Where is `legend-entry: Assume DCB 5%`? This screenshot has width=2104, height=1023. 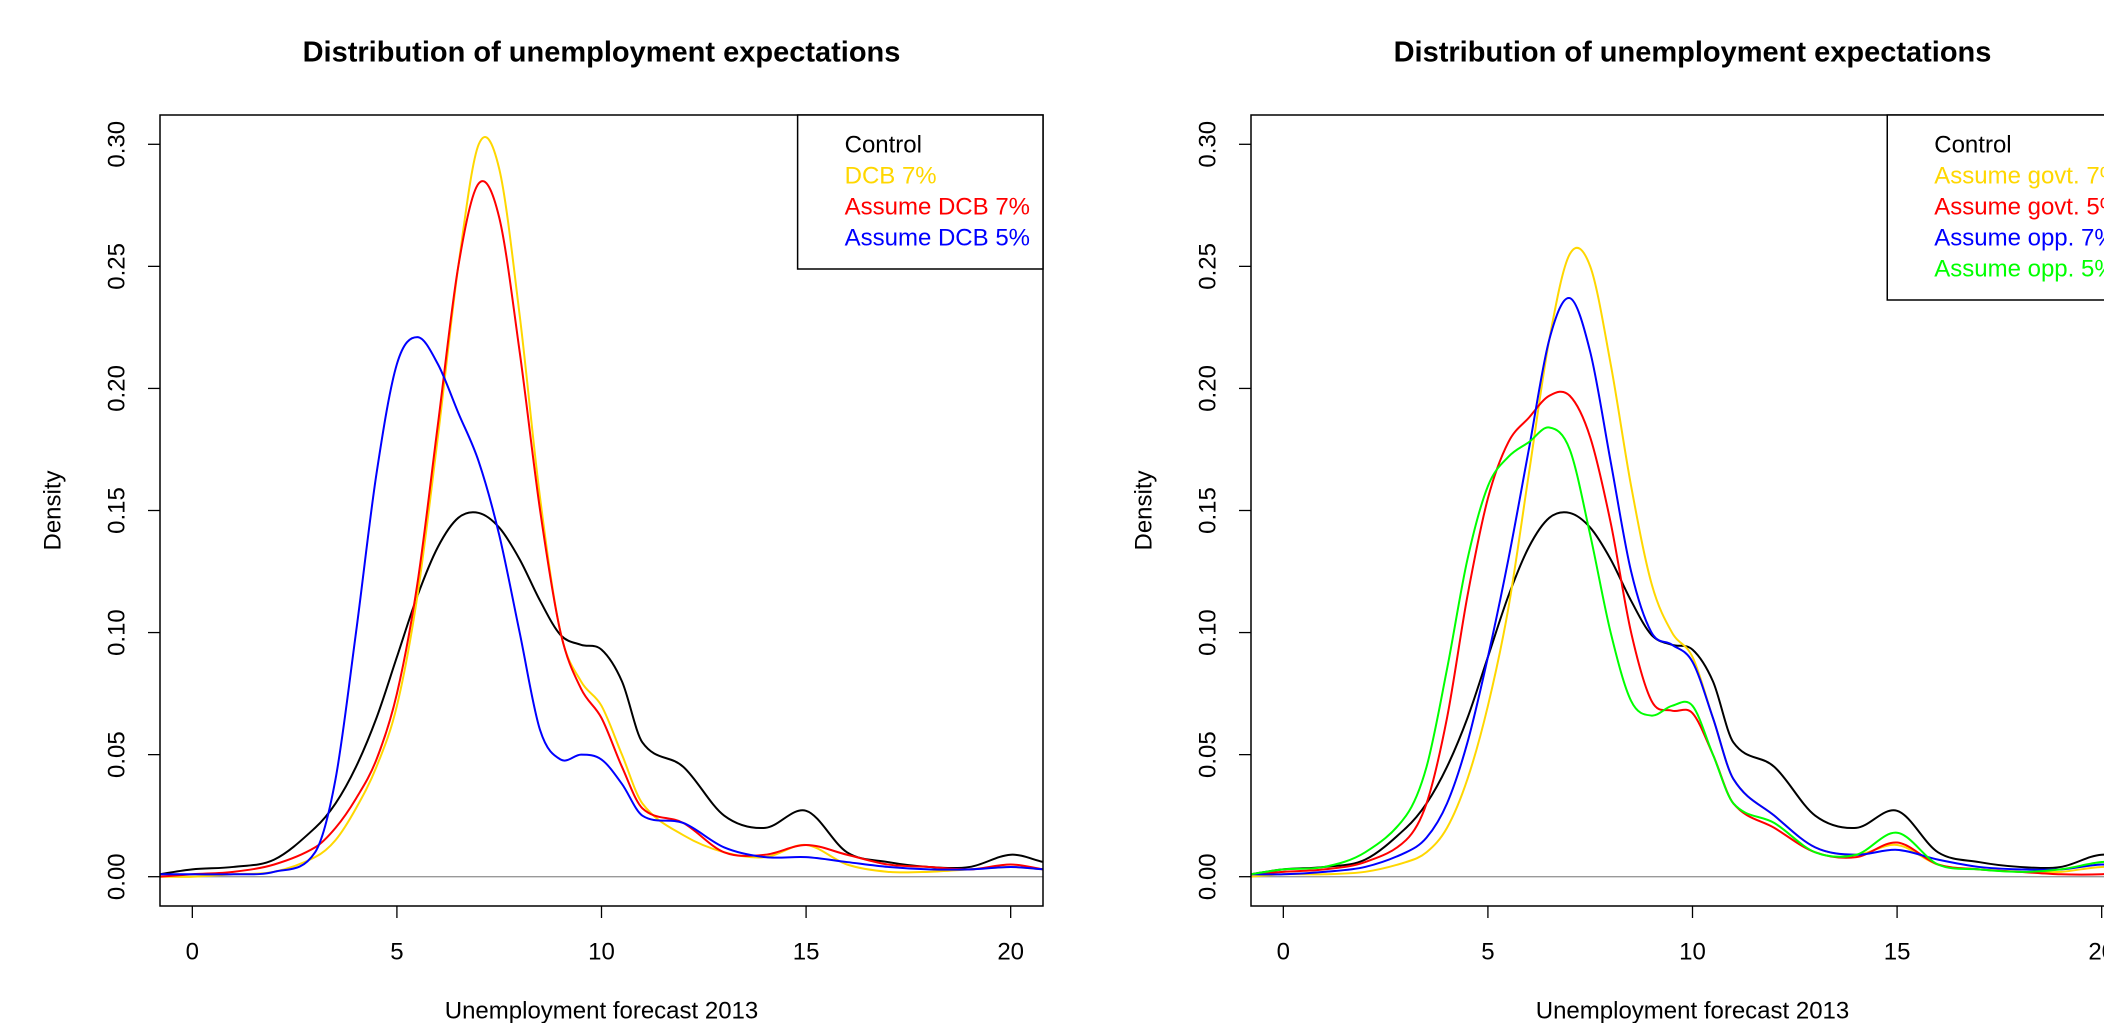 legend-entry: Assume DCB 5% is located at coordinates (937, 237).